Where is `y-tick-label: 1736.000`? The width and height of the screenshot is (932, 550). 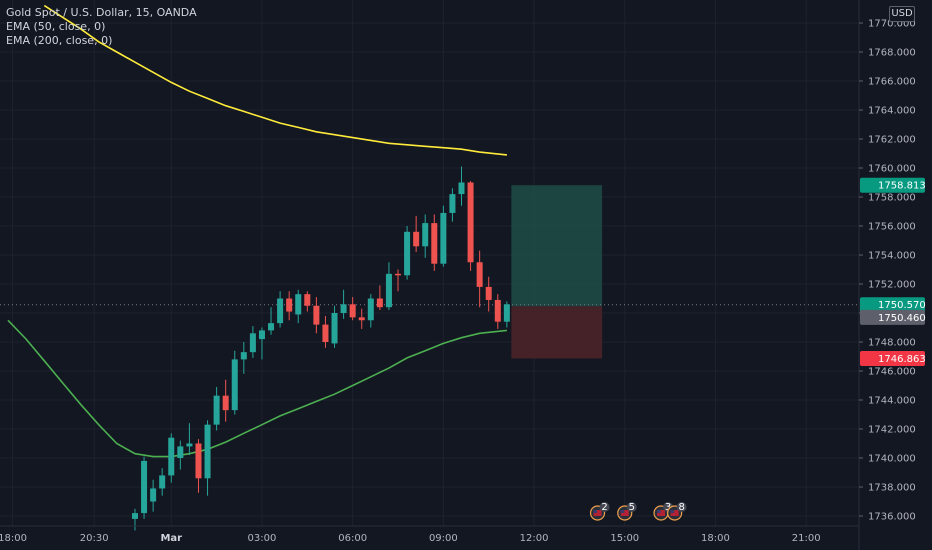
y-tick-label: 1736.000 is located at coordinates (892, 517).